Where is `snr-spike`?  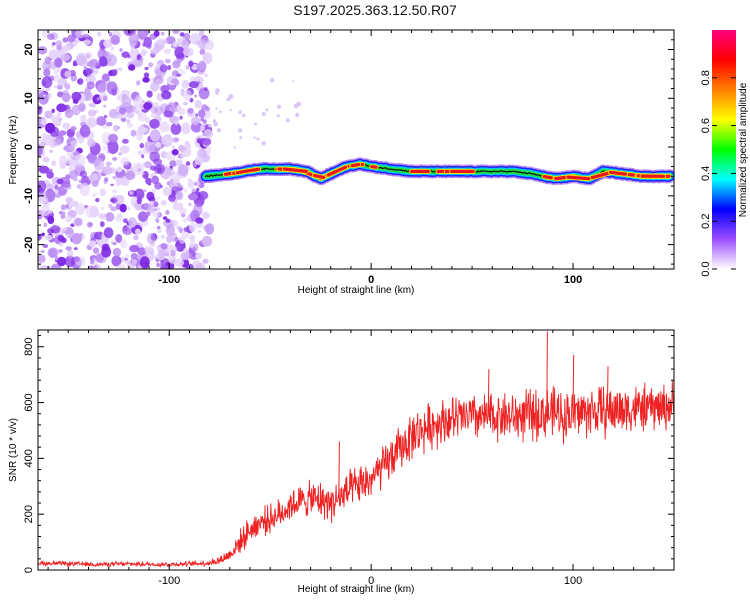 snr-spike is located at coordinates (573, 384).